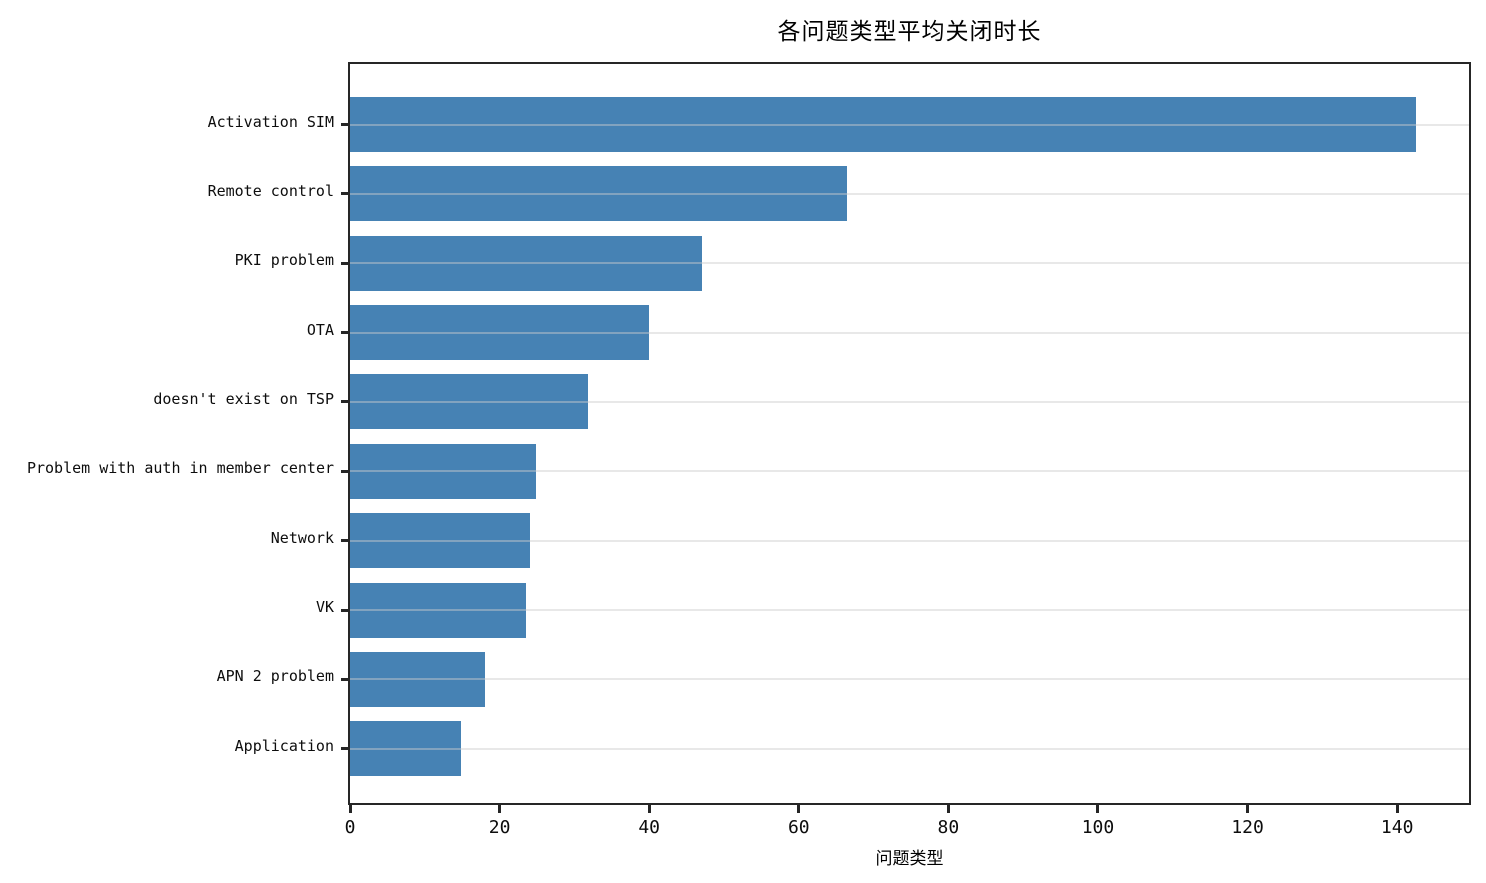 The image size is (1486, 883). Describe the element at coordinates (1397, 827) in the screenshot. I see `x-tick-label: 140` at that location.